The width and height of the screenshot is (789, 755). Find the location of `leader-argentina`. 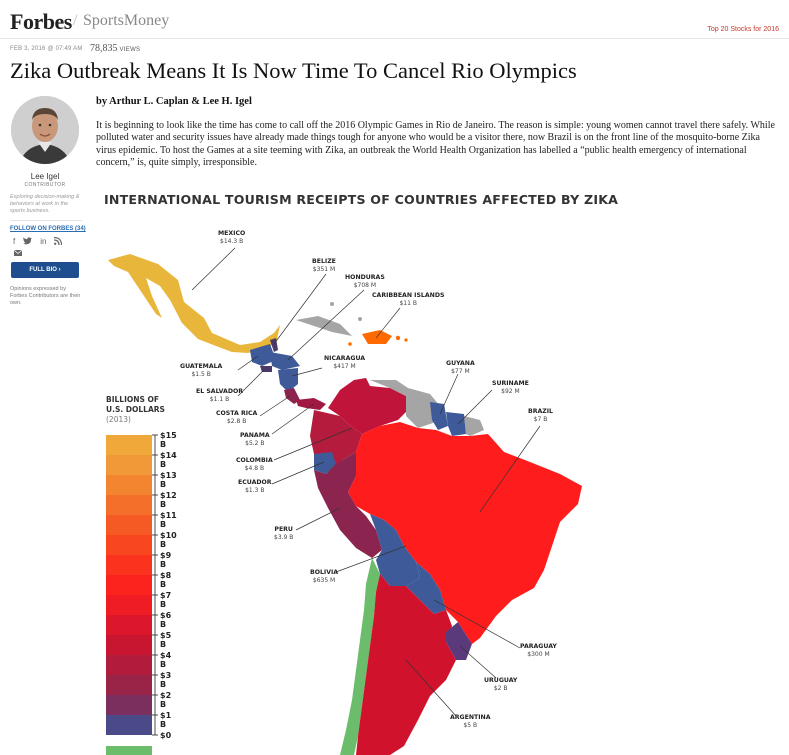

leader-argentina is located at coordinates (431, 688).